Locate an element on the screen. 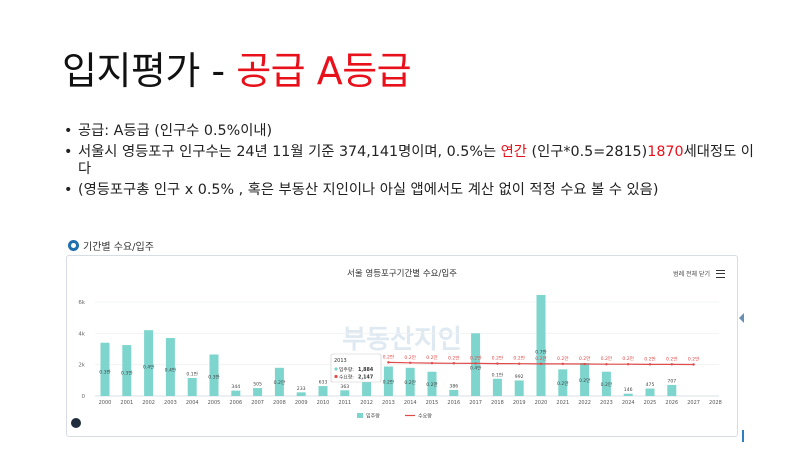  tooltip-demand-value: 2,147 is located at coordinates (365, 378).